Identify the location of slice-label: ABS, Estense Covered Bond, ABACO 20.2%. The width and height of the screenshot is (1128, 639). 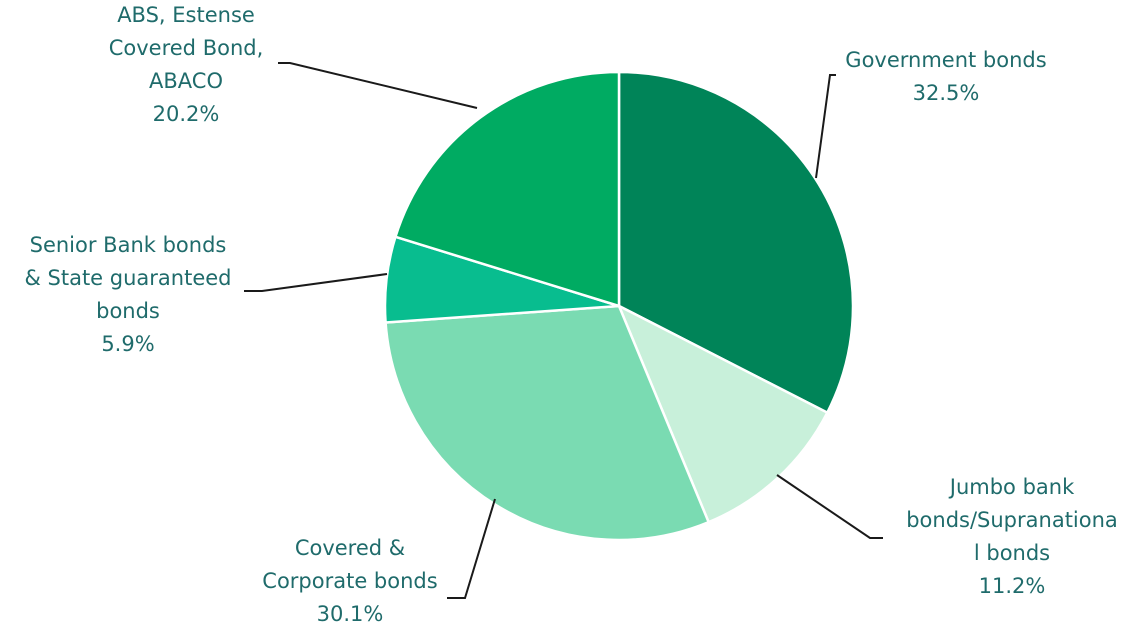
(186, 64).